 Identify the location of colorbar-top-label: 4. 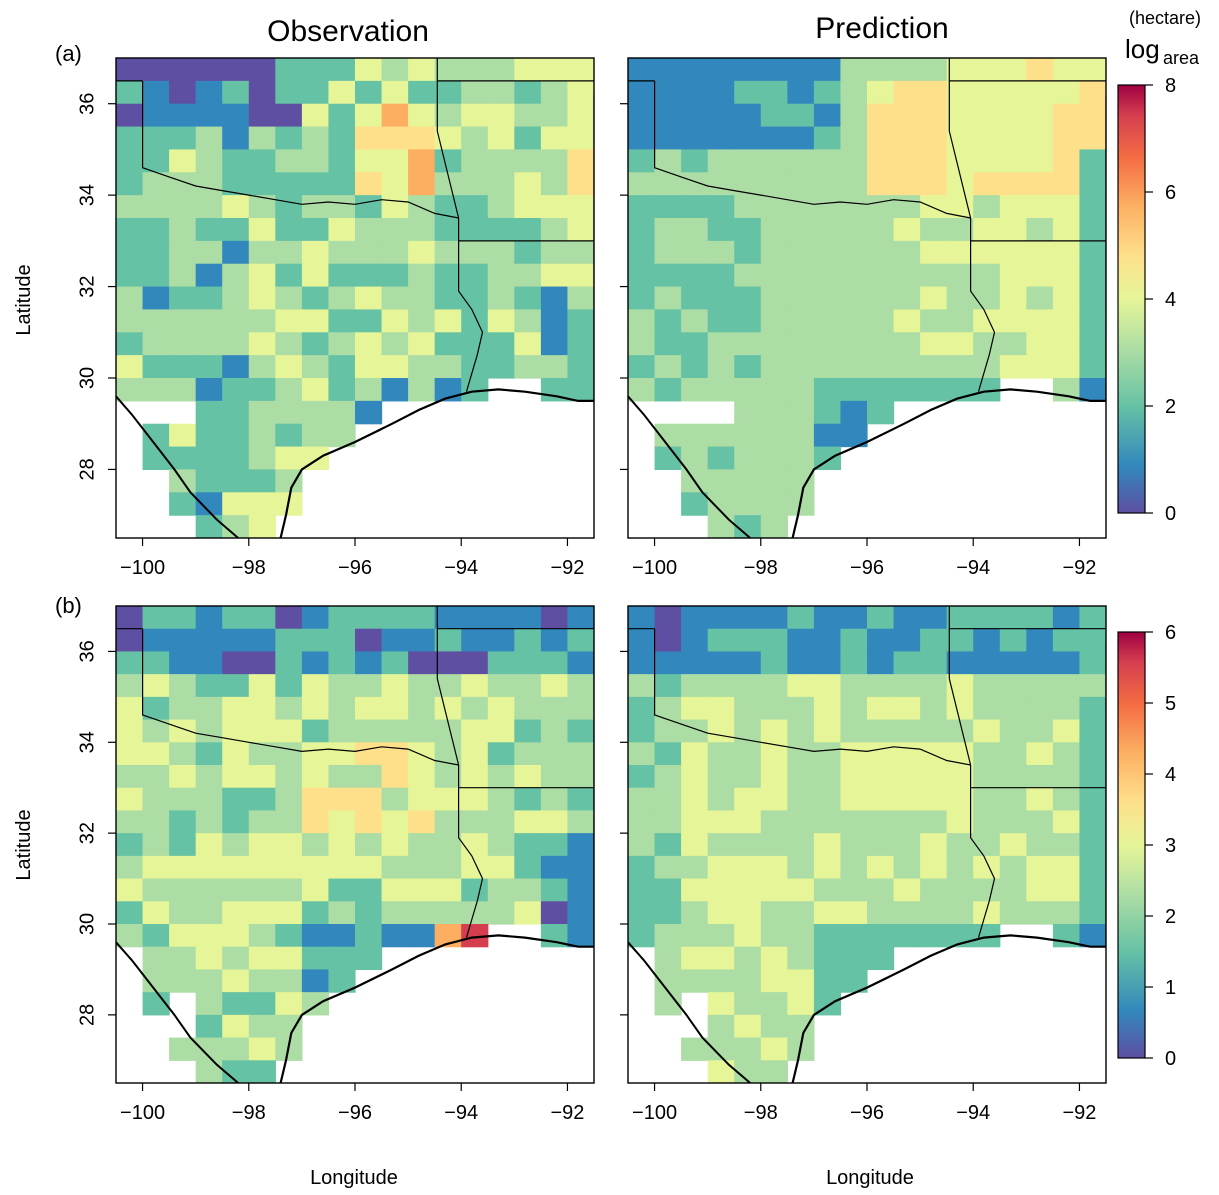
(1170, 300).